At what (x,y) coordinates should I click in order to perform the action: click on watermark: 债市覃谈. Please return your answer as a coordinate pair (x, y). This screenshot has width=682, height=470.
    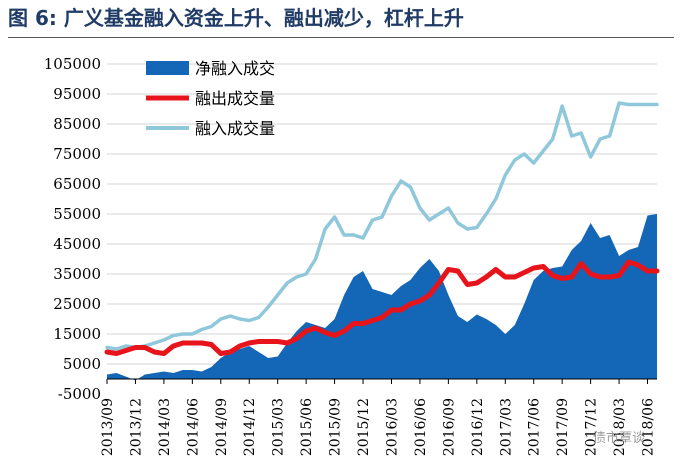
    Looking at the image, I should click on (619, 438).